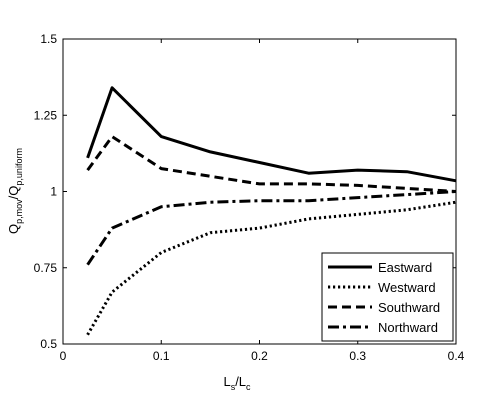  Describe the element at coordinates (357, 356) in the screenshot. I see `x-tick-label: 0.3` at that location.